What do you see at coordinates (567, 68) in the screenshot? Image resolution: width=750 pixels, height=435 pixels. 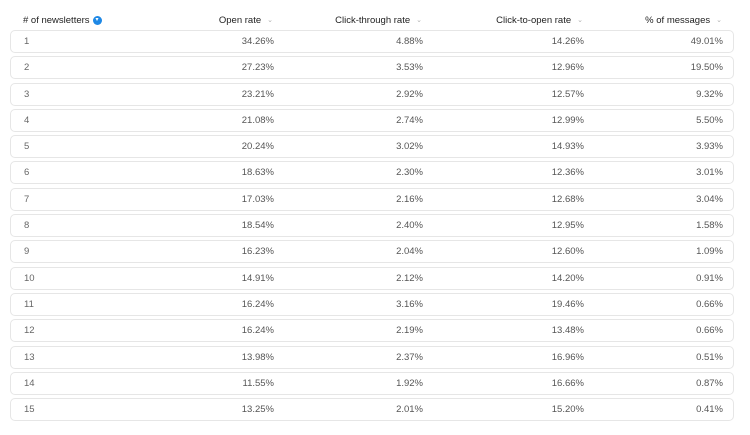 I see `cell-click-to-open-rate: 12.96%` at bounding box center [567, 68].